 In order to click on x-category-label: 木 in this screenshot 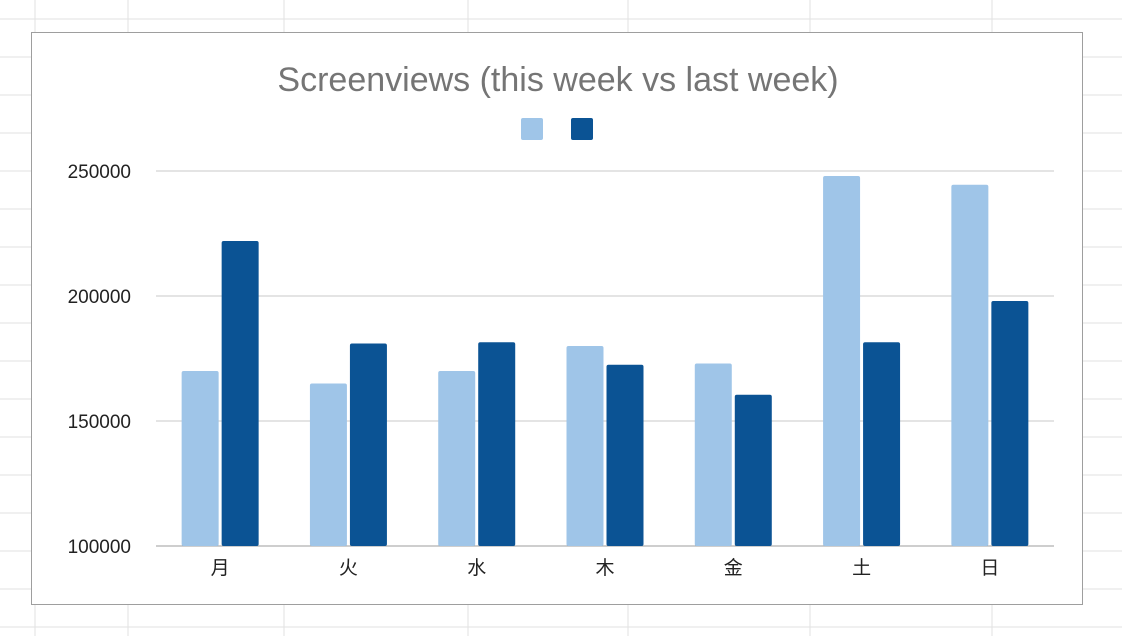, I will do `click(604, 568)`.